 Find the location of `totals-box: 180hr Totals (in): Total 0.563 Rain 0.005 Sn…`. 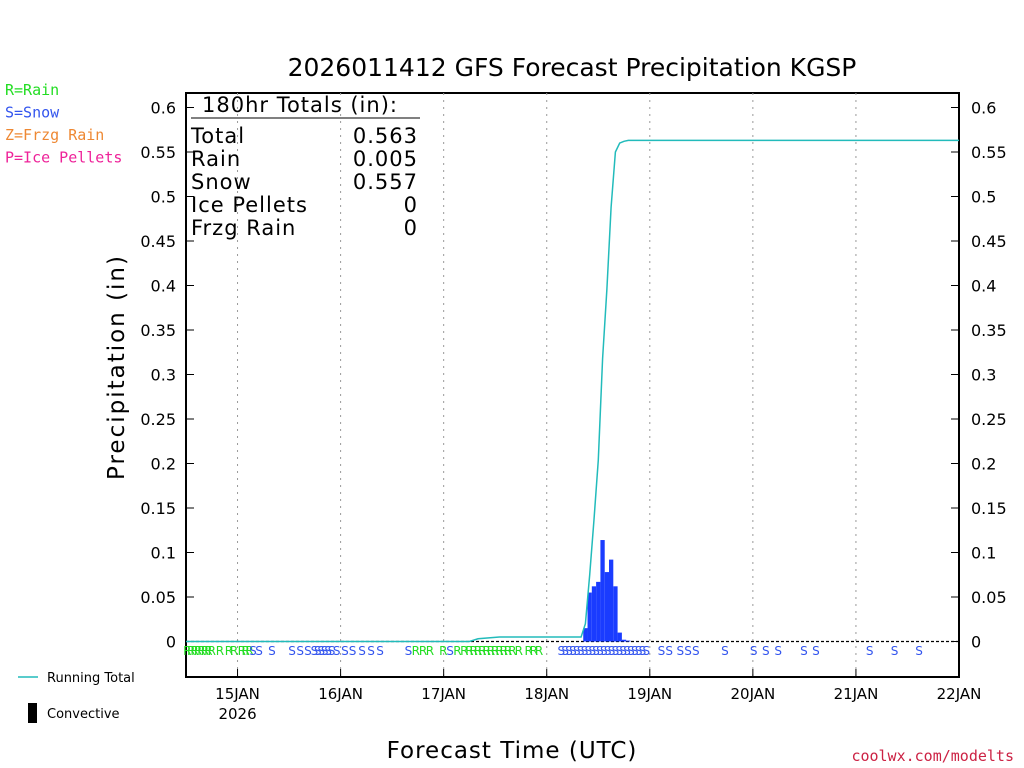

totals-box: 180hr Totals (in): Total 0.563 Rain 0.005 Sn… is located at coordinates (305, 166).